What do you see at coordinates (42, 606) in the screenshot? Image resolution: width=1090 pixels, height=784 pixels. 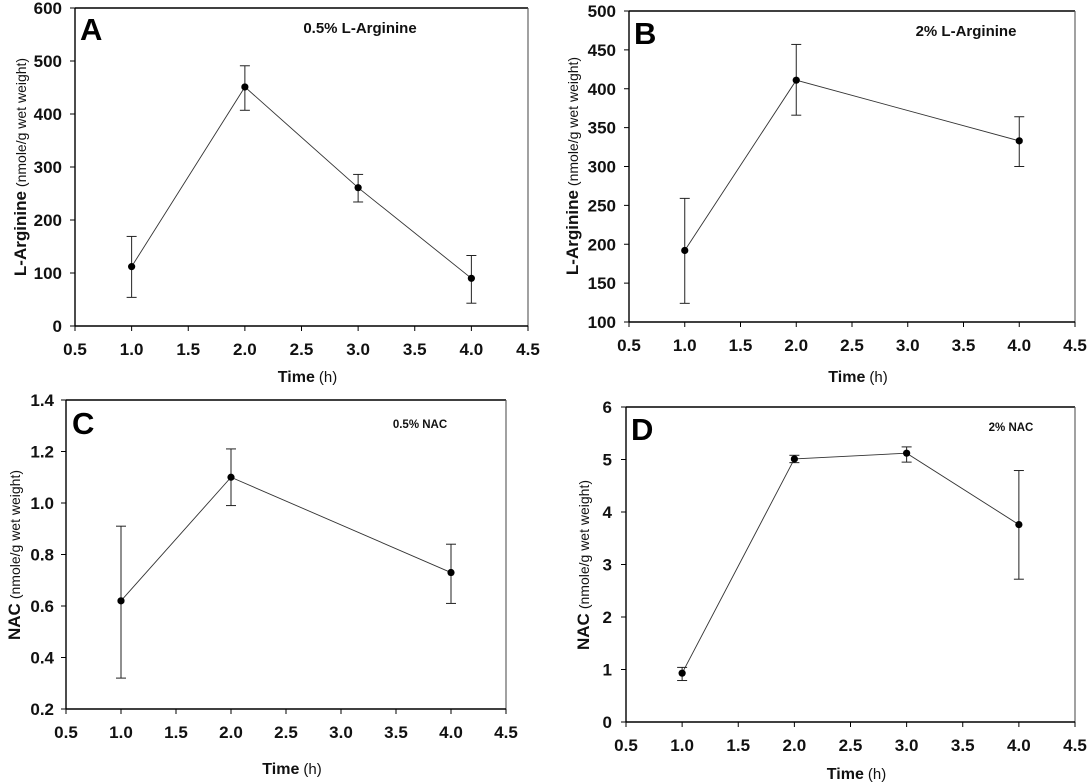 I see `y-tick-label: 0.6` at bounding box center [42, 606].